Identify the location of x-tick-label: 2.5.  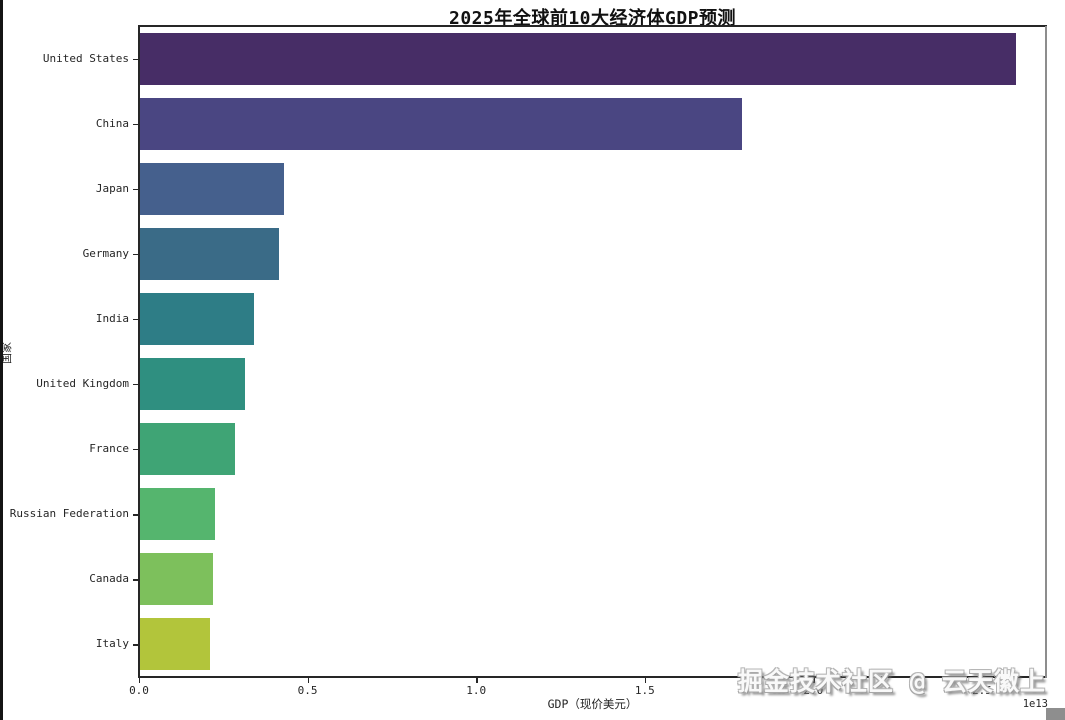
(981, 690).